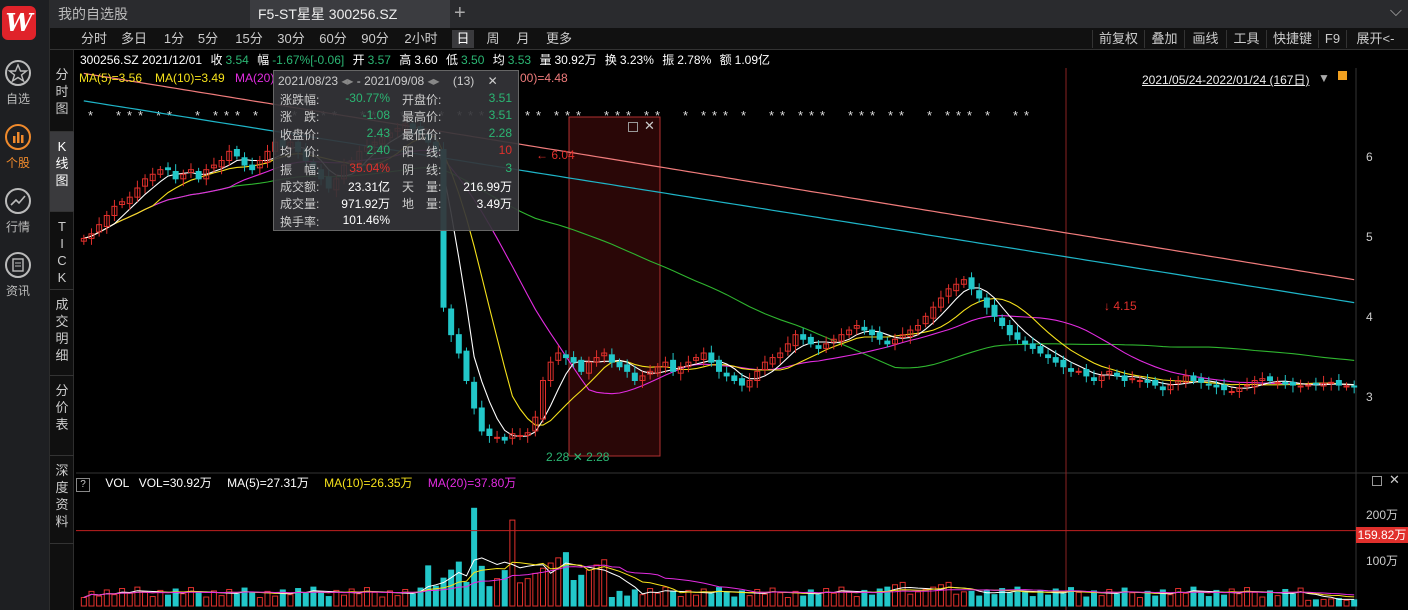 The height and width of the screenshot is (610, 1408). What do you see at coordinates (1246, 39) in the screenshot?
I see `tools-button: 工具` at bounding box center [1246, 39].